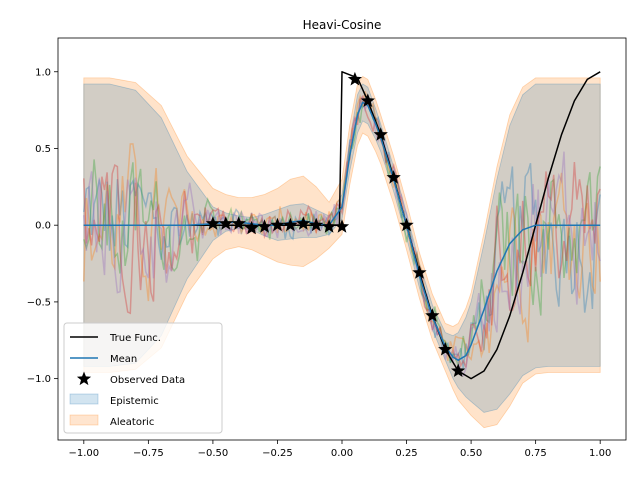  I want to click on chart-title: Heavi-Cosine, so click(342, 25).